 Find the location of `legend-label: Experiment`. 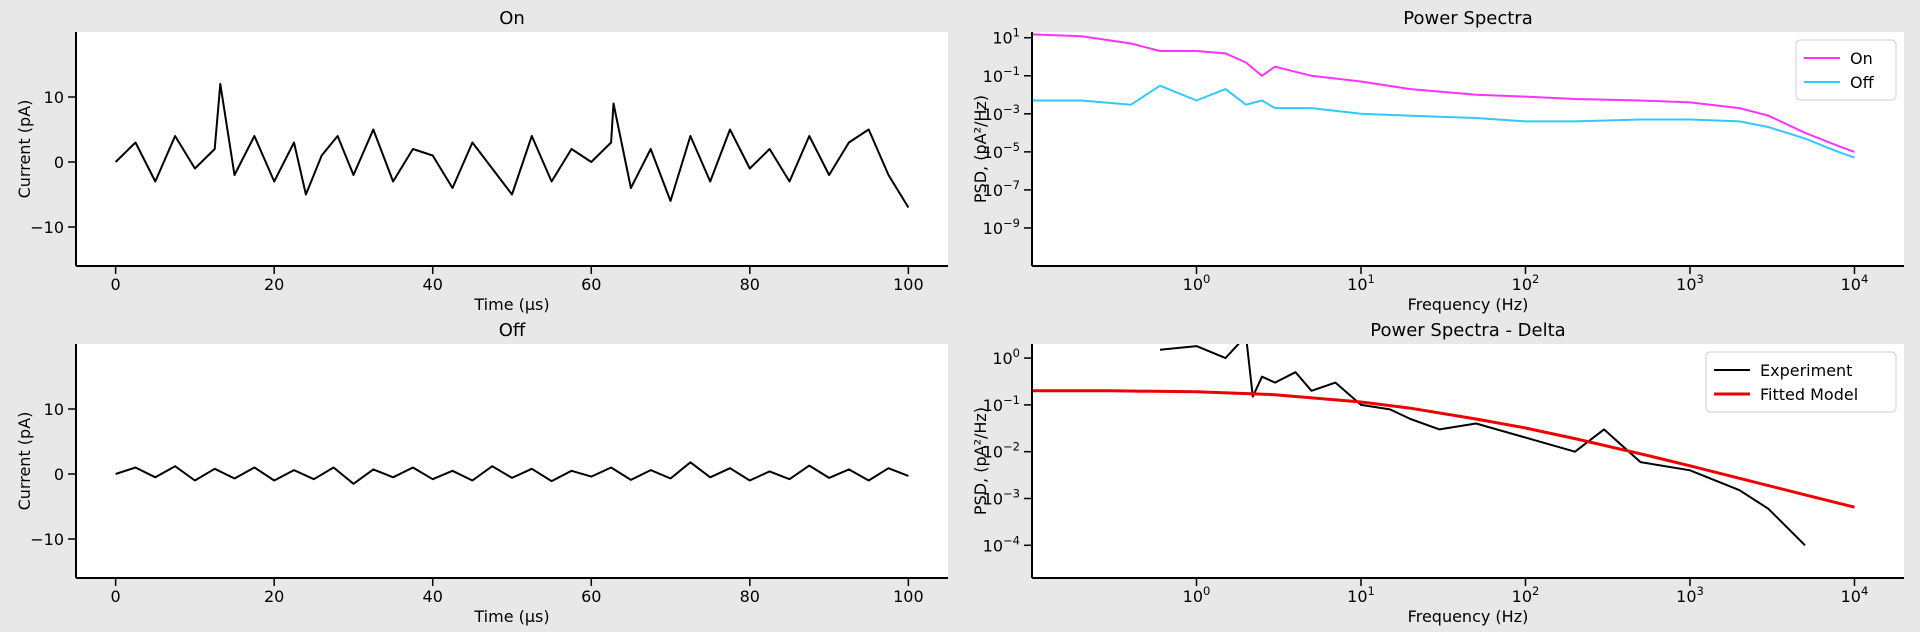

legend-label: Experiment is located at coordinates (1806, 370).